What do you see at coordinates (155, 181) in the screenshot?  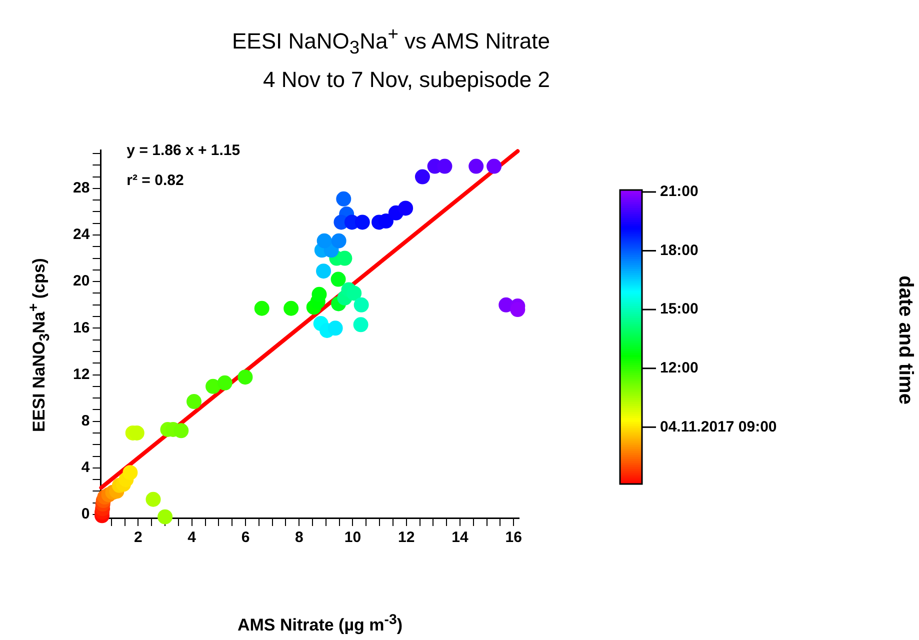 I see `annotation: r² = 0.82` at bounding box center [155, 181].